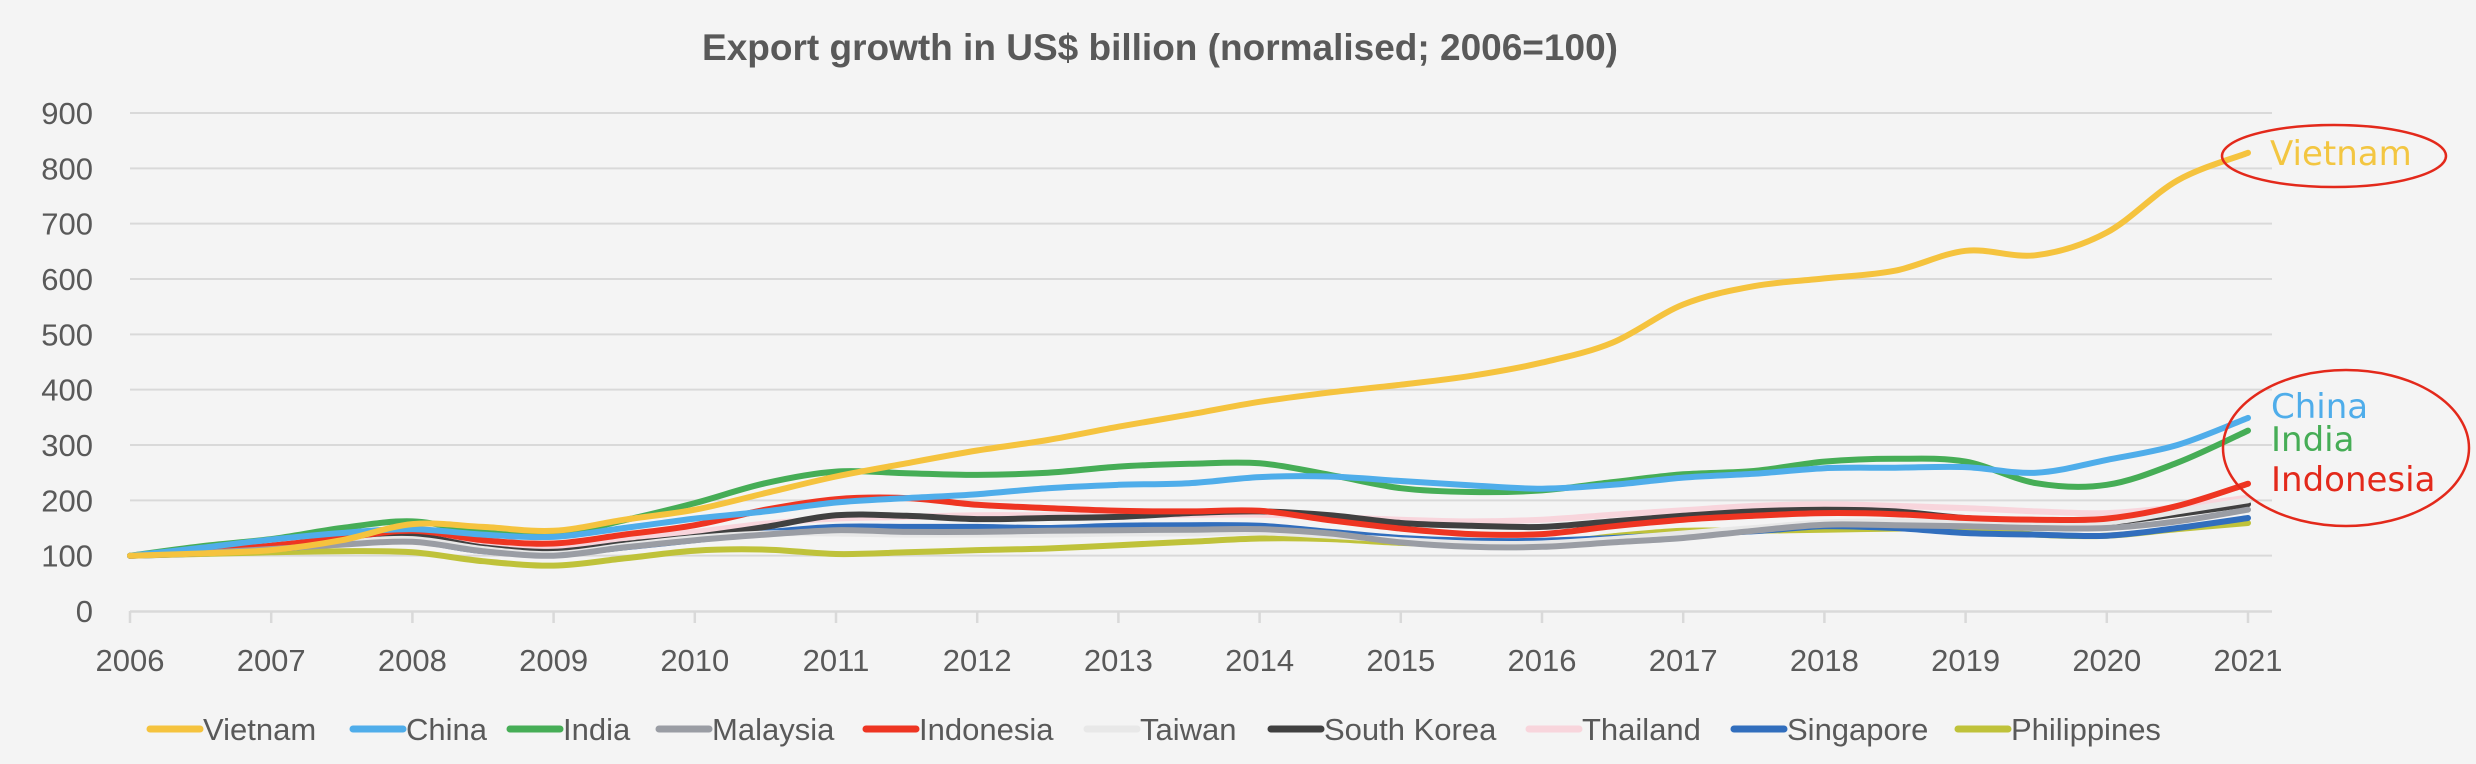  Describe the element at coordinates (1683, 660) in the screenshot. I see `x-tick-label: 2017` at that location.